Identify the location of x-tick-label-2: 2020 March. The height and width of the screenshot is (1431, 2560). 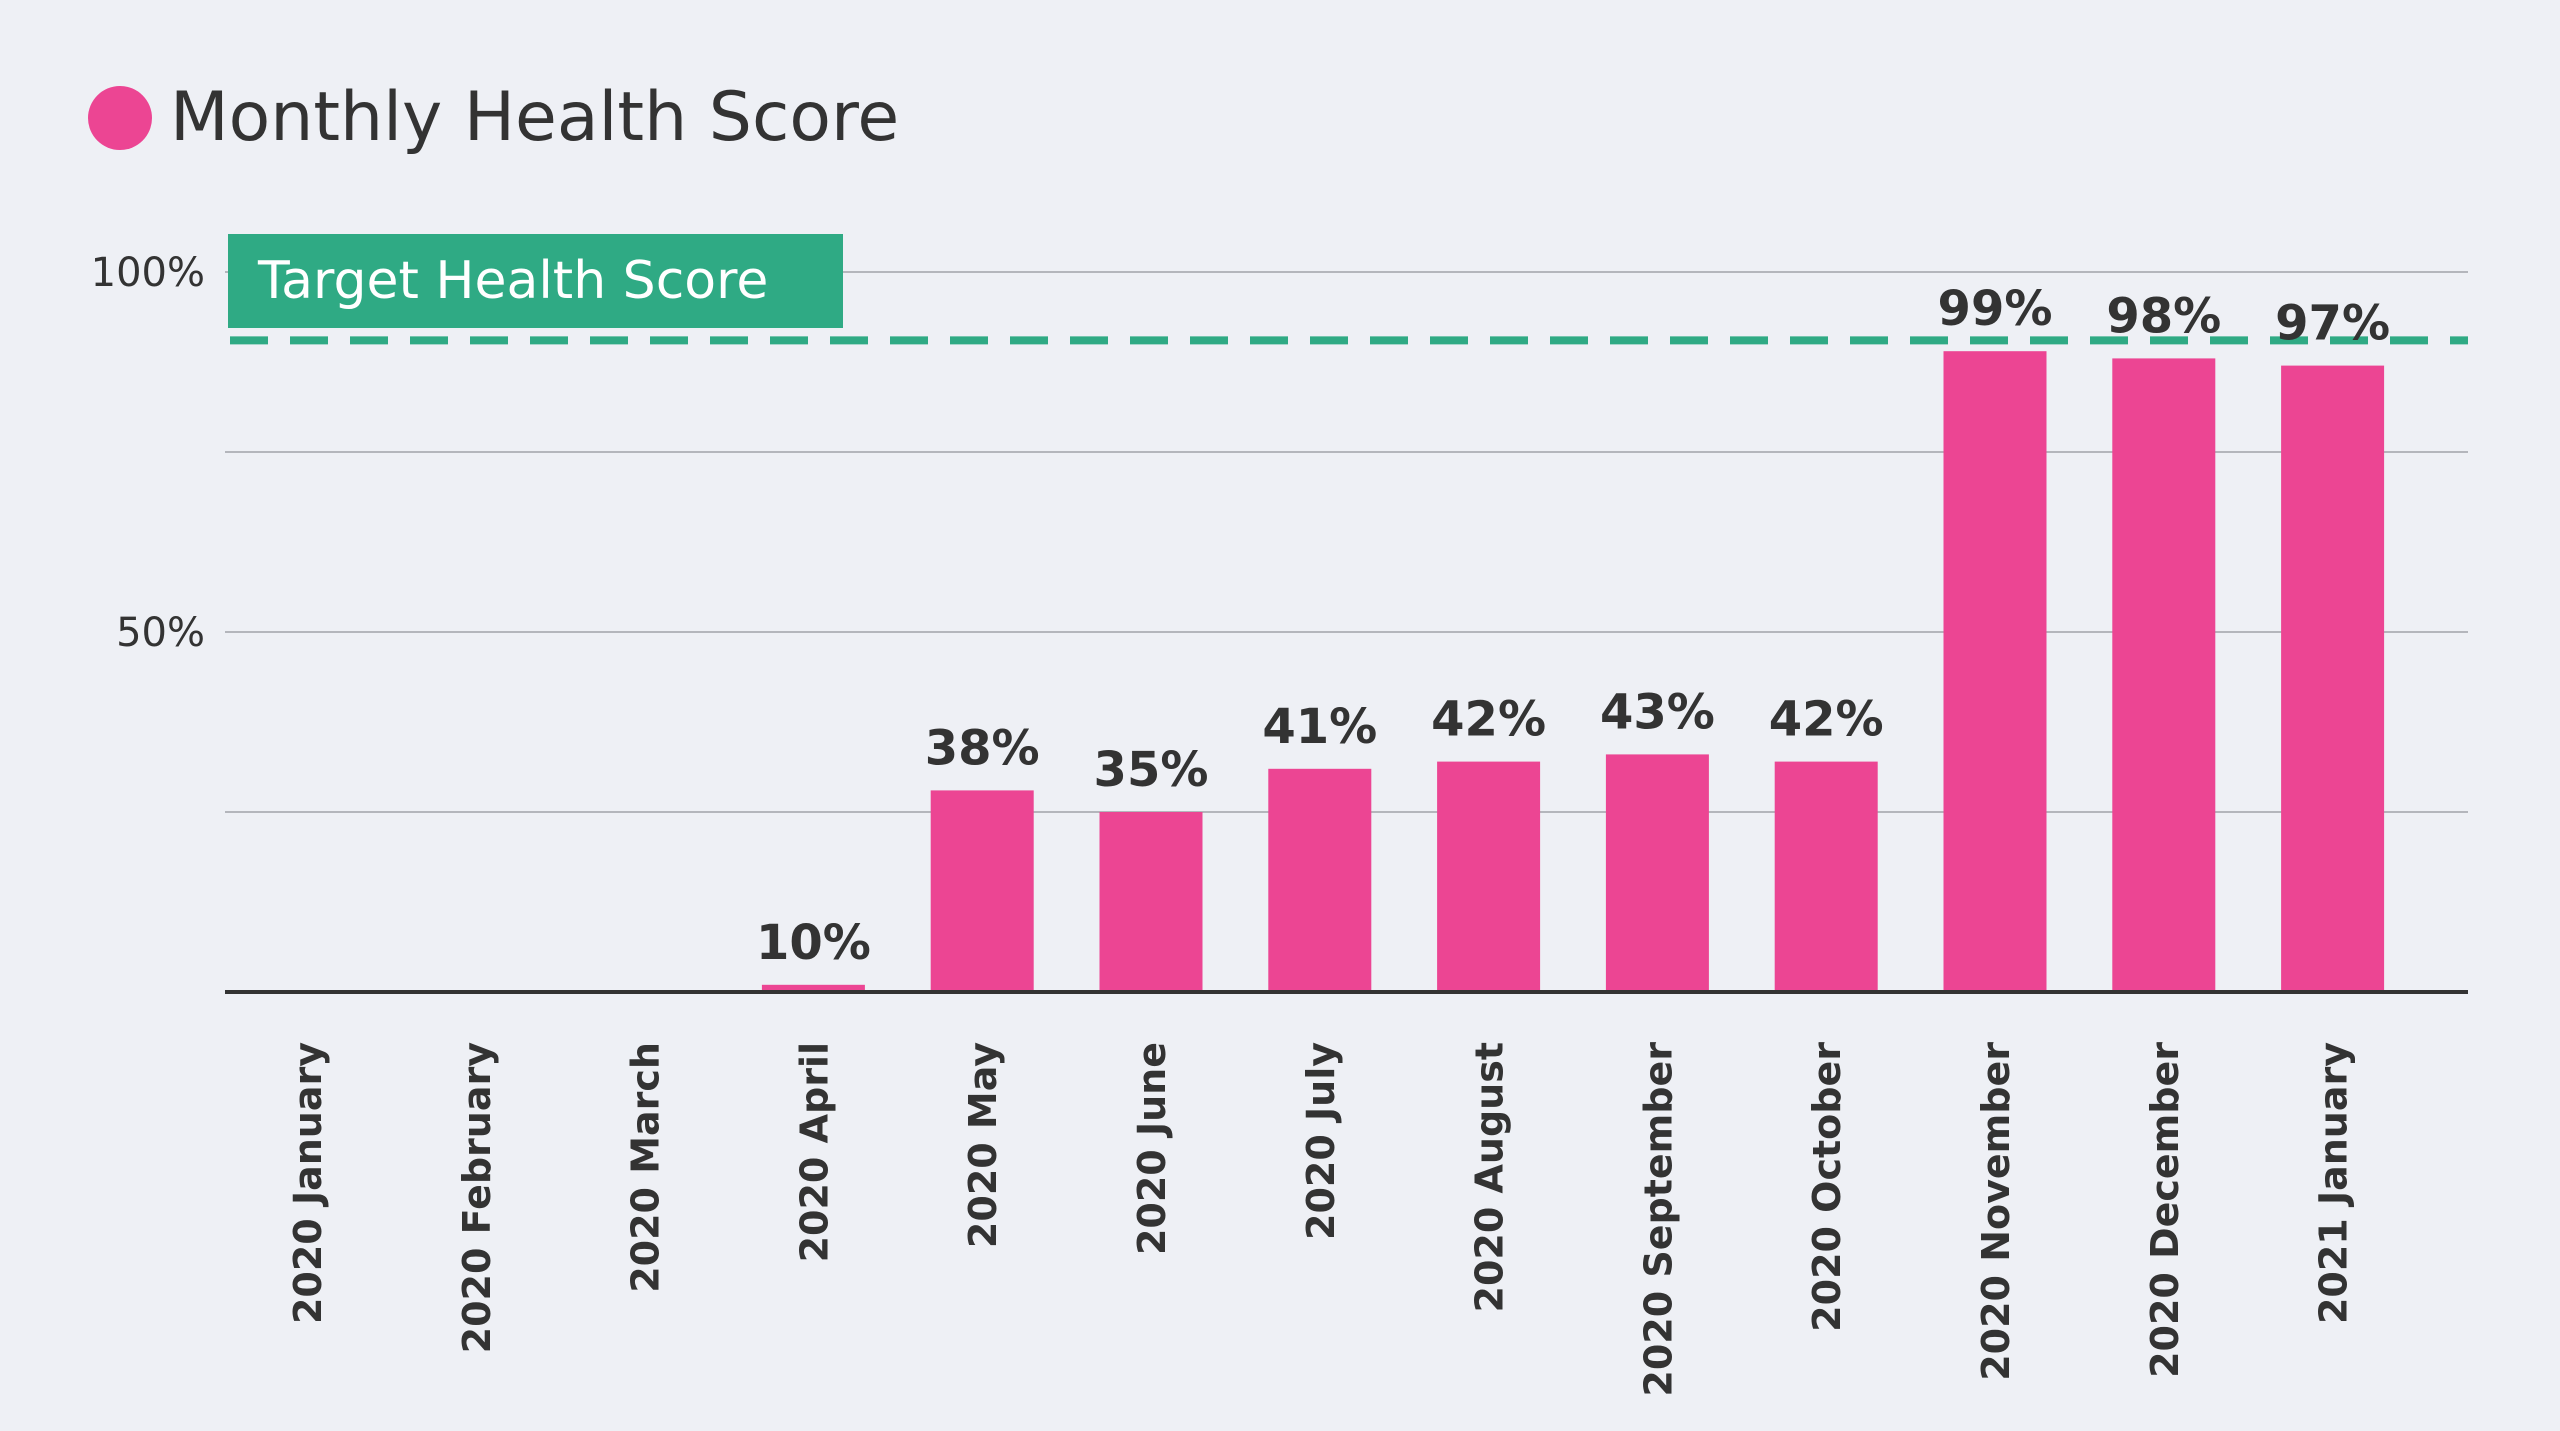
(646, 1167).